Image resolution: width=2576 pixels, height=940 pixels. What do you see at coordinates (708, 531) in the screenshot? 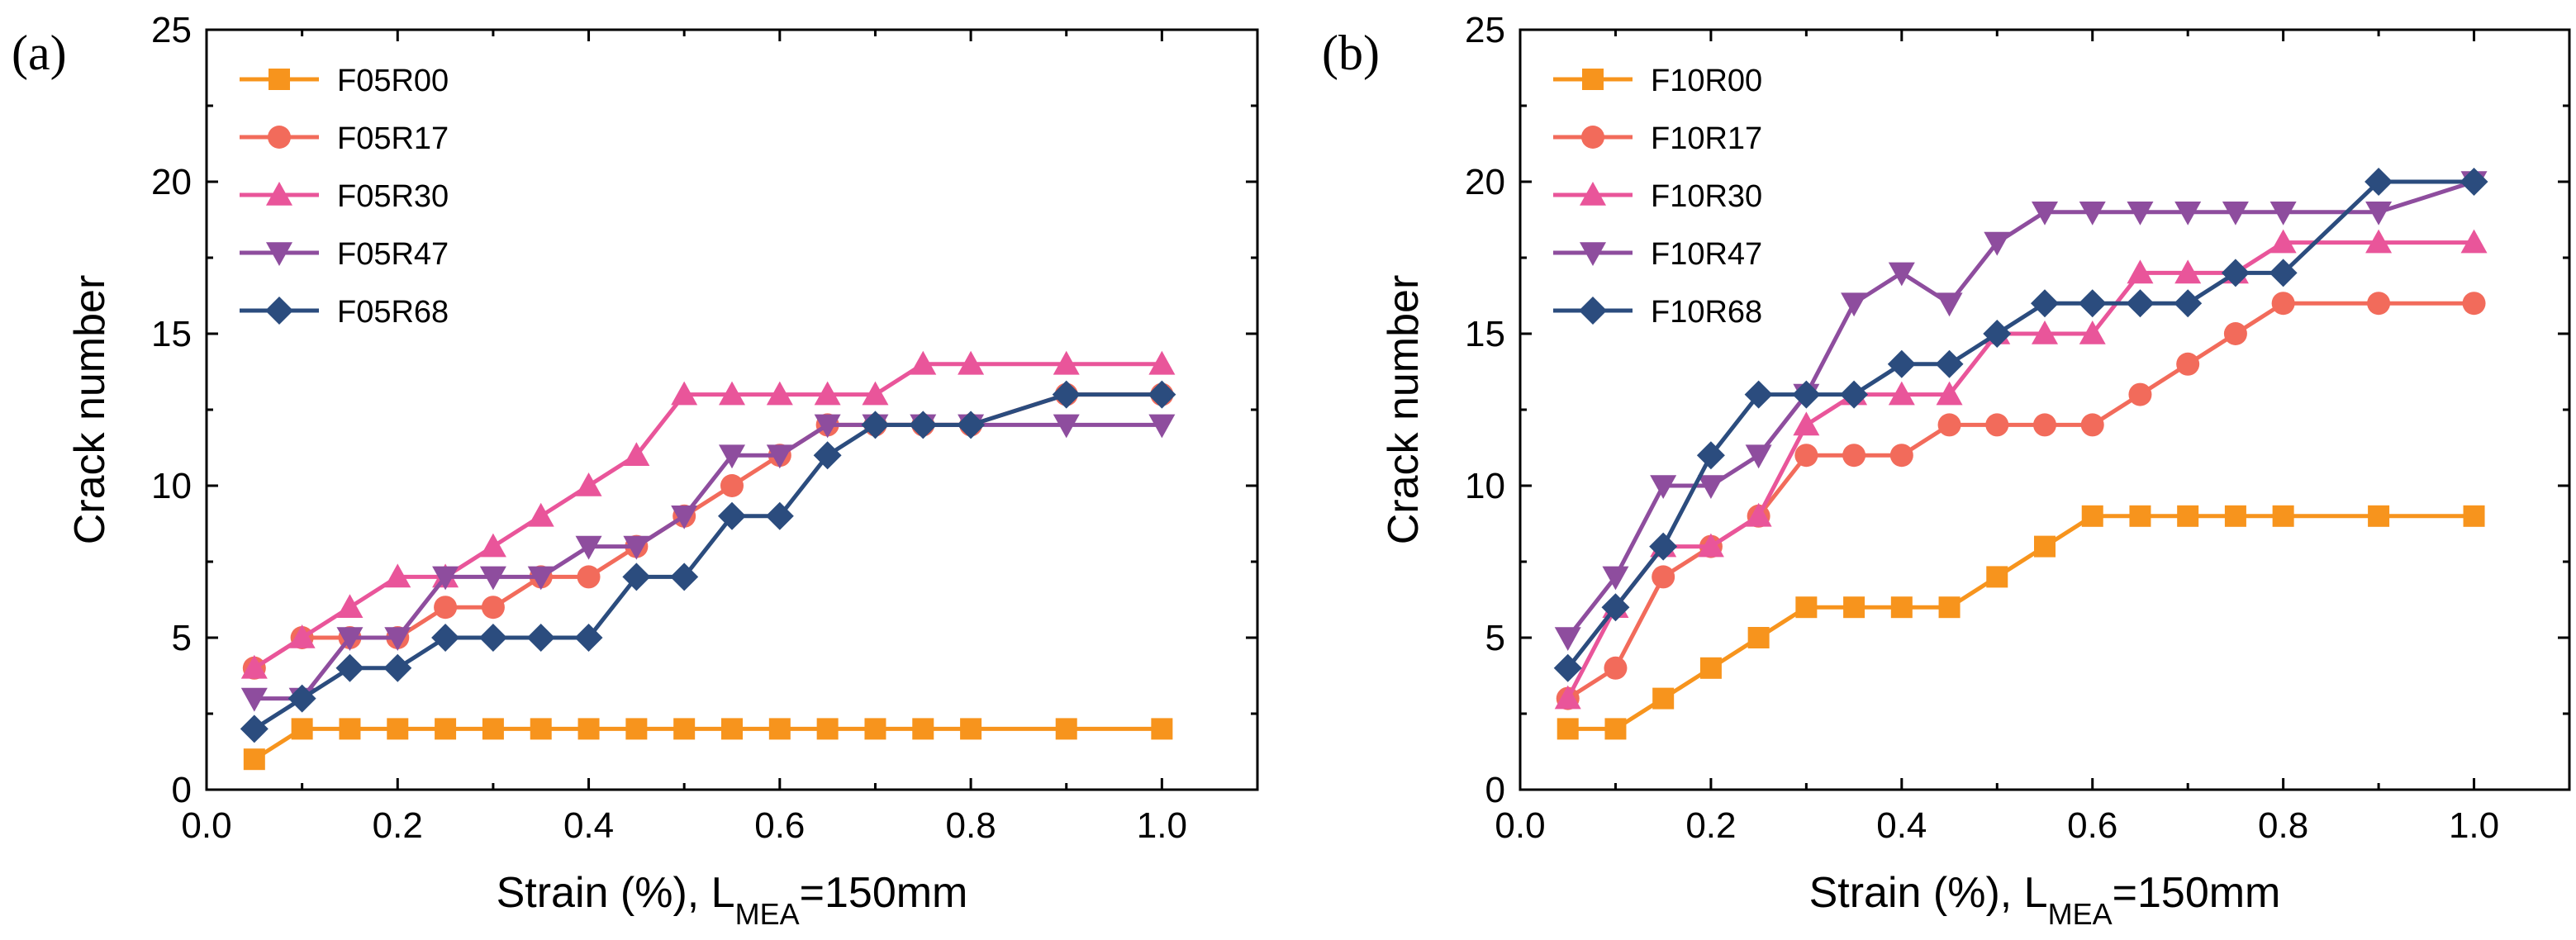
I see `series-F05R17` at bounding box center [708, 531].